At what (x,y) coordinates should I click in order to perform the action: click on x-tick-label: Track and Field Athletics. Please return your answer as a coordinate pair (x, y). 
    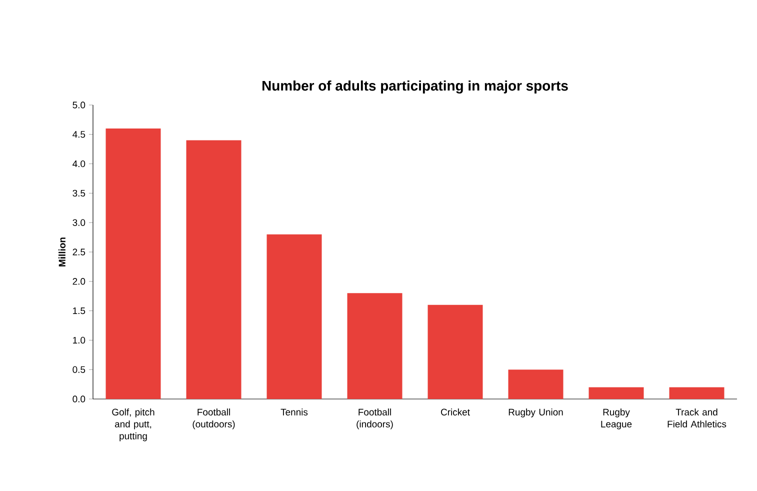
    Looking at the image, I should click on (697, 418).